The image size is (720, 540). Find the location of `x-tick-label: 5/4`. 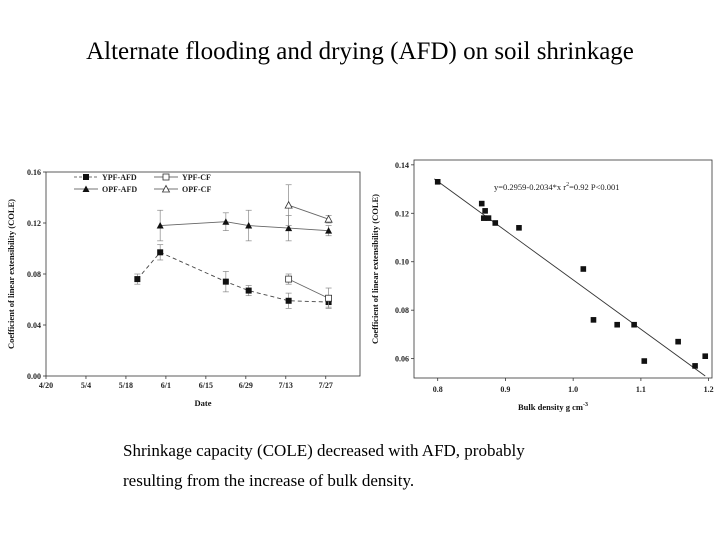

x-tick-label: 5/4 is located at coordinates (86, 385).